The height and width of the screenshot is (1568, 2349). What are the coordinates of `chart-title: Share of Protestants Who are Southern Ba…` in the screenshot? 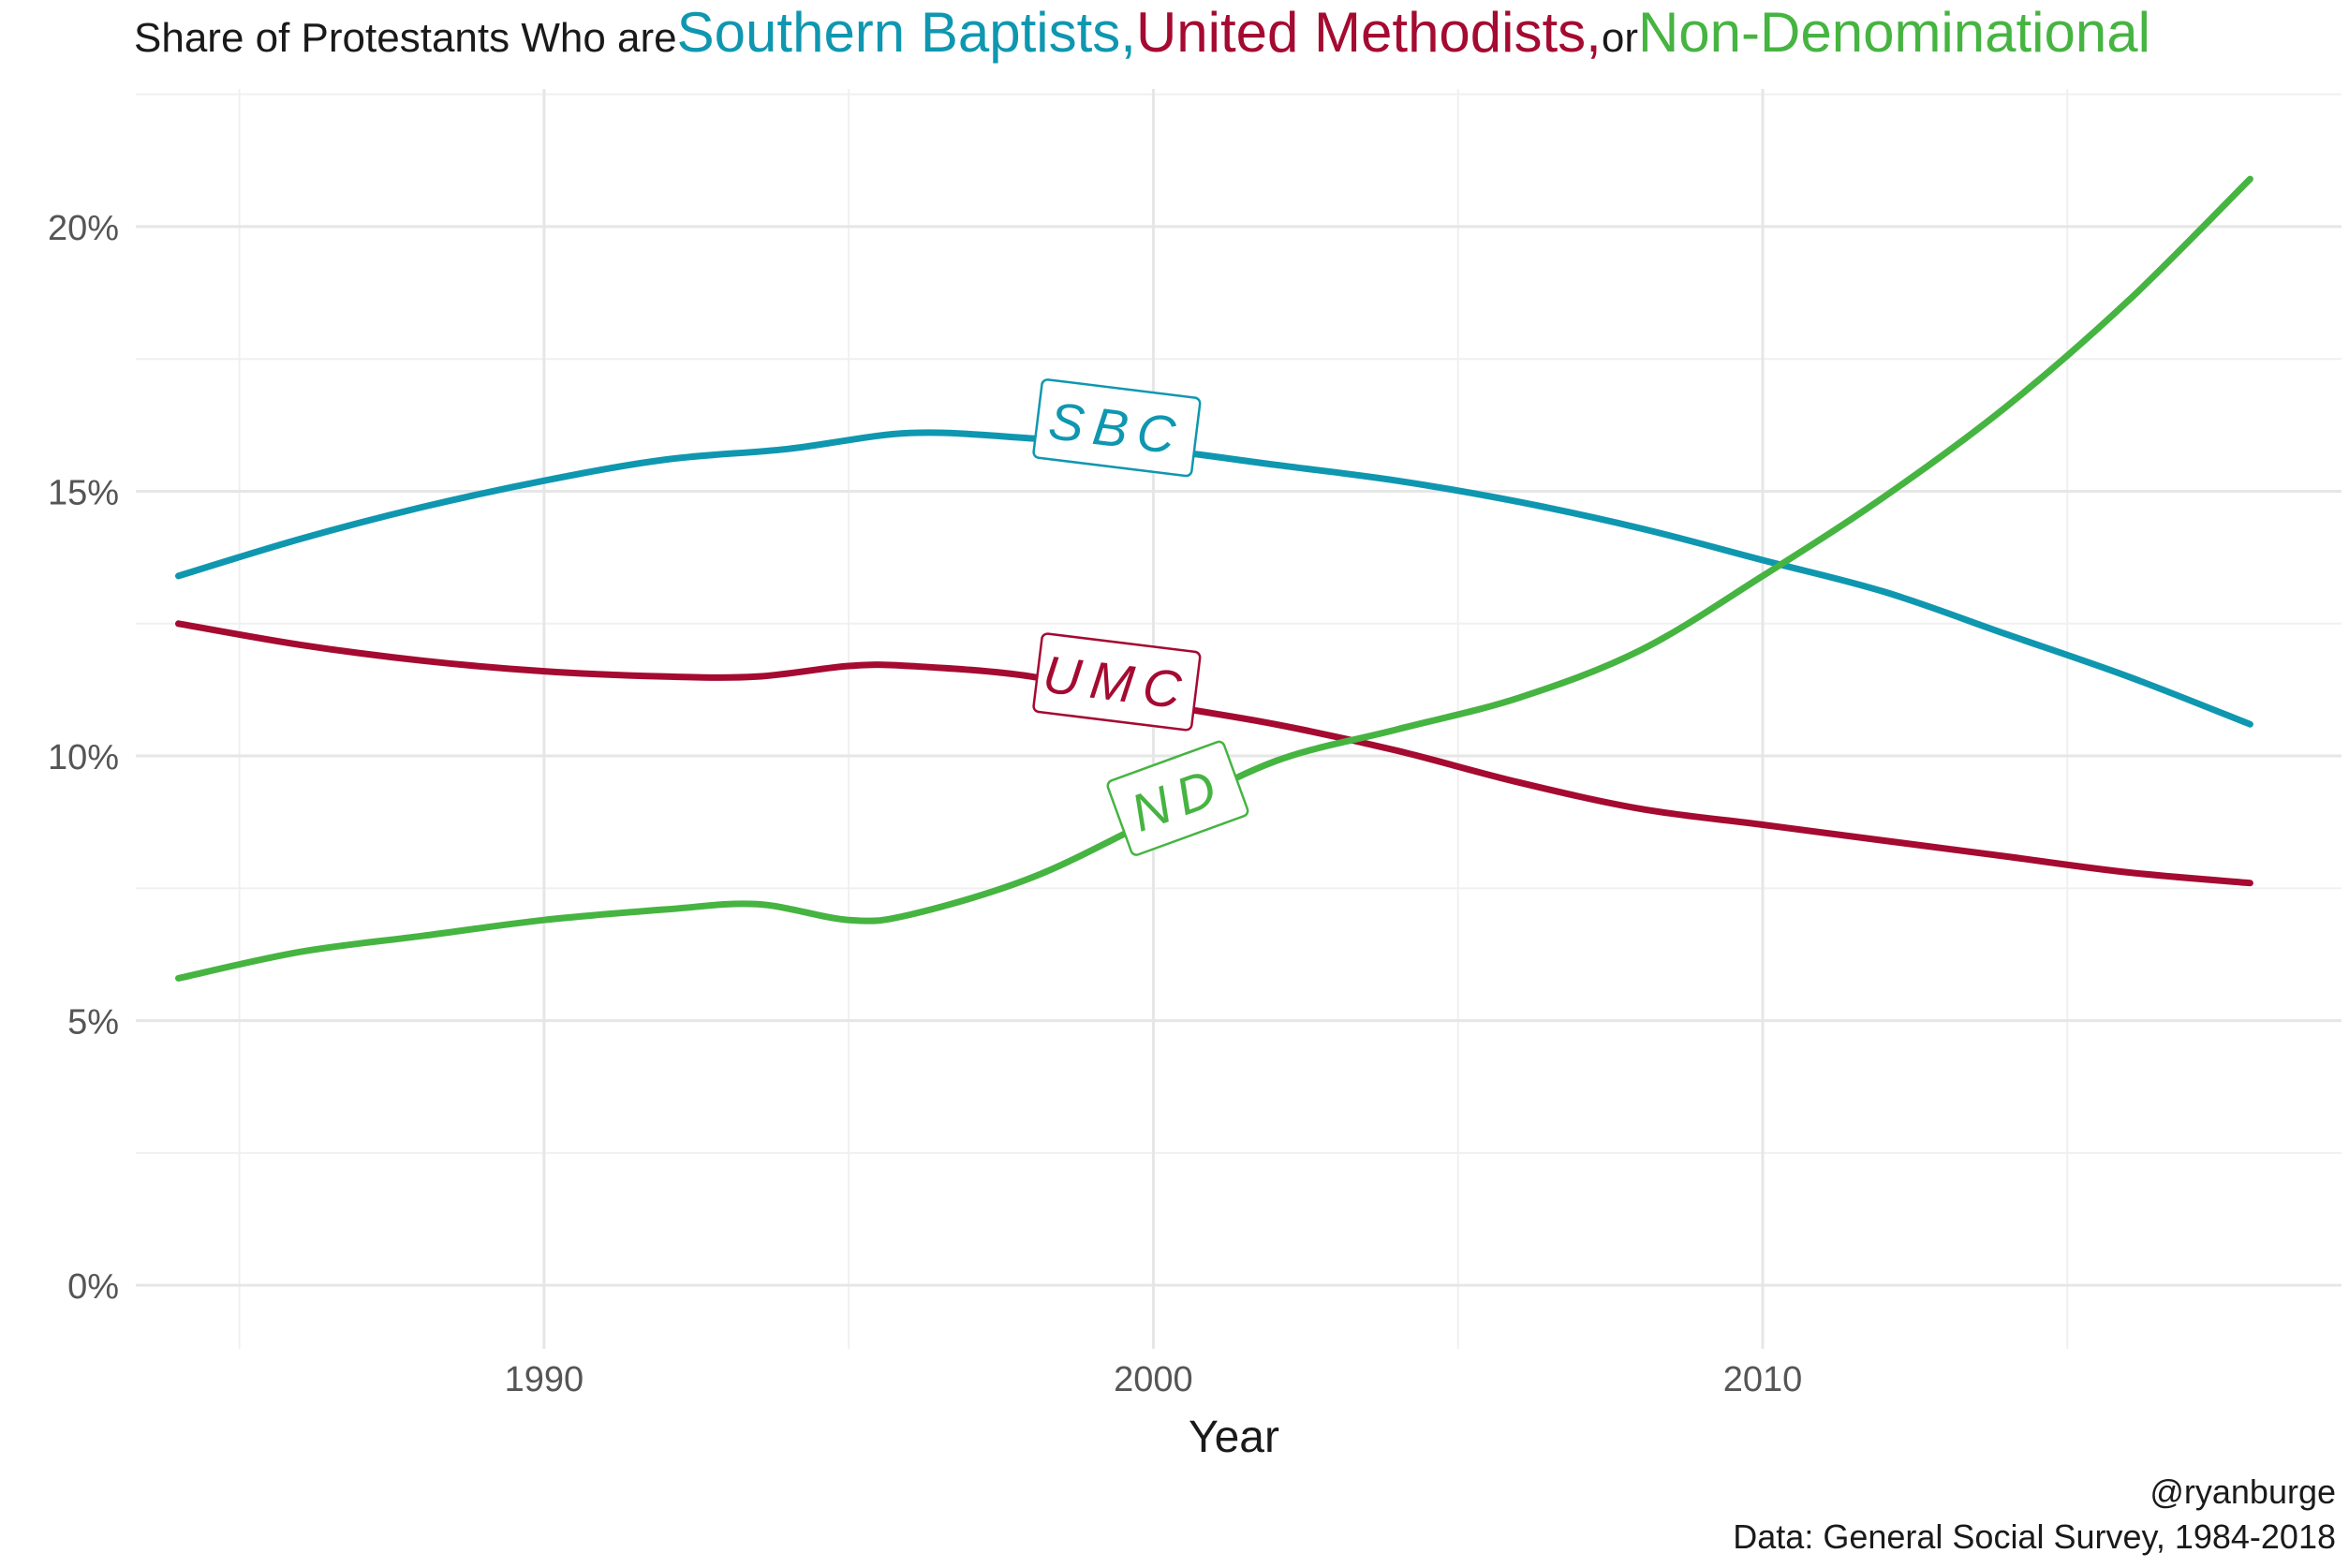 It's located at (1142, 37).